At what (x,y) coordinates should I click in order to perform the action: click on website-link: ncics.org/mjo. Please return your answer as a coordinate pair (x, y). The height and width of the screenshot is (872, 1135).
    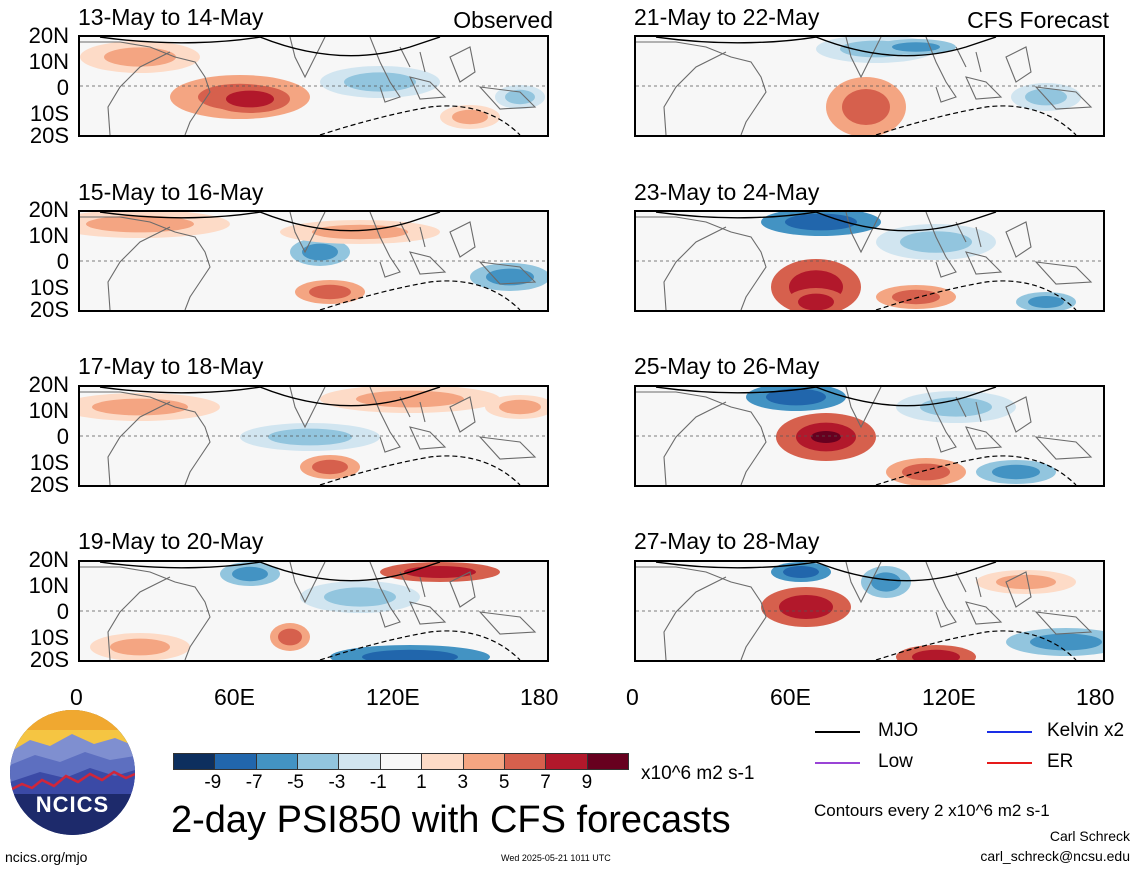
    Looking at the image, I should click on (46, 857).